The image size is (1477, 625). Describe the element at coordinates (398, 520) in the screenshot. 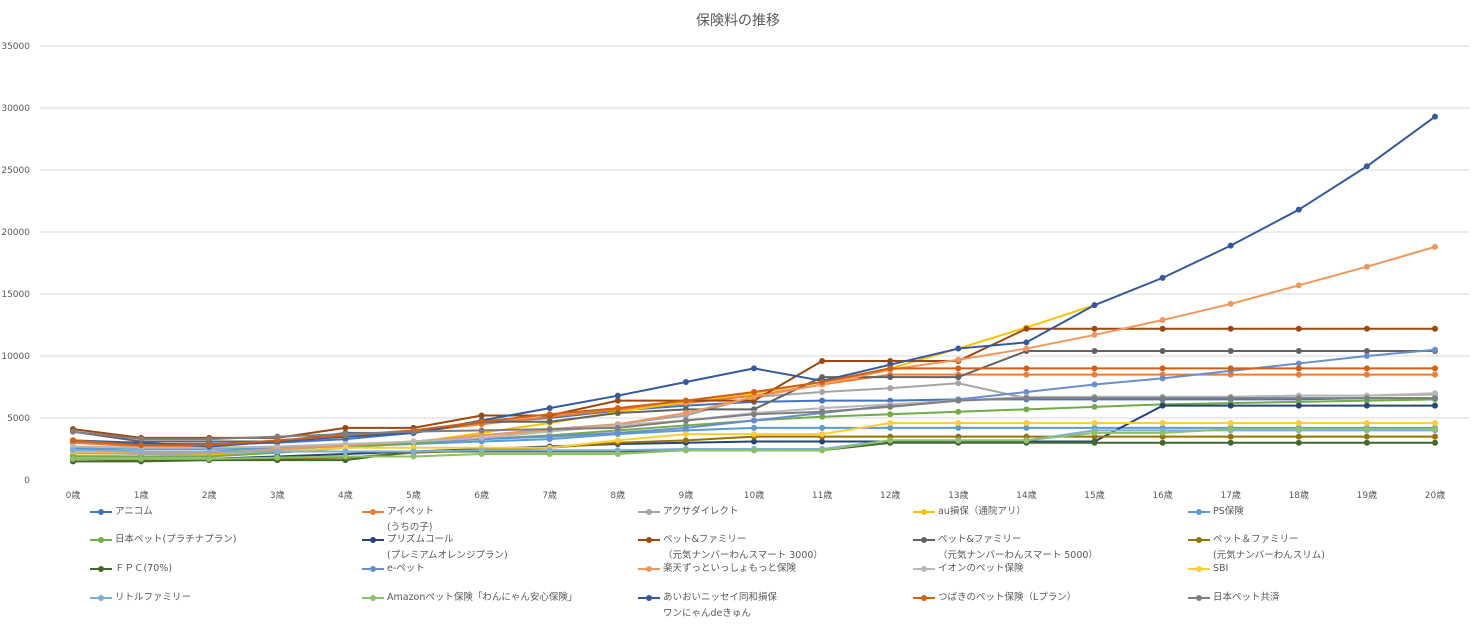

I see `legend-item: アイペット (うちの子)` at that location.